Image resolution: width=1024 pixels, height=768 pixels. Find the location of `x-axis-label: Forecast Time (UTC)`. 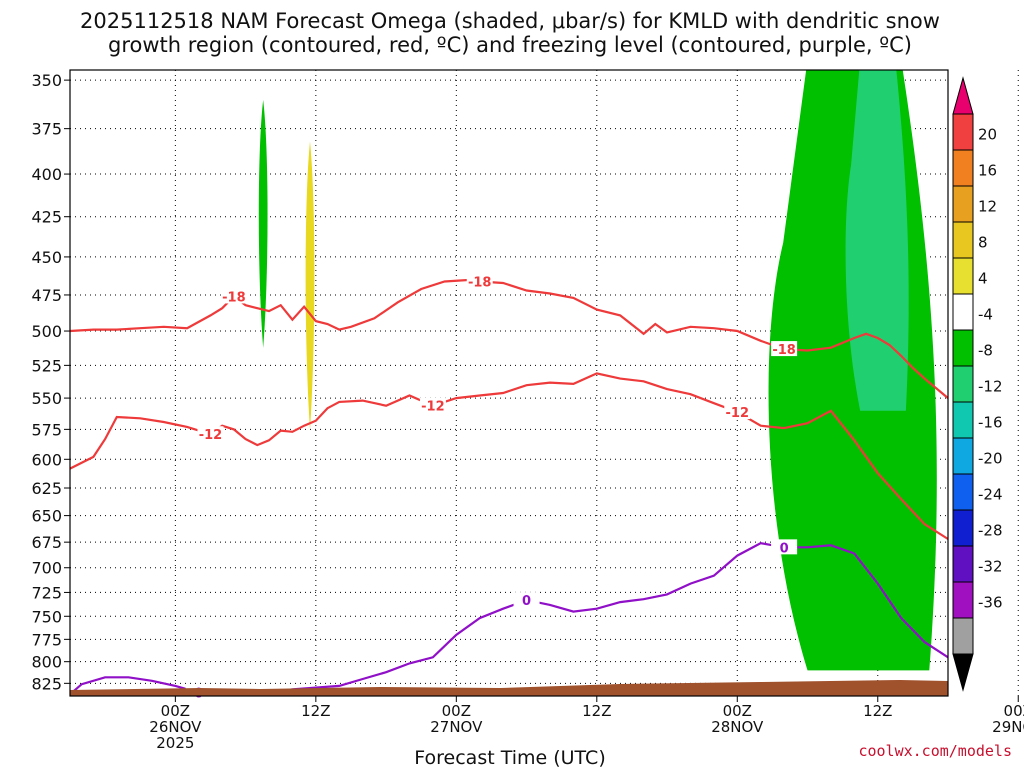

x-axis-label: Forecast Time (UTC) is located at coordinates (509, 757).